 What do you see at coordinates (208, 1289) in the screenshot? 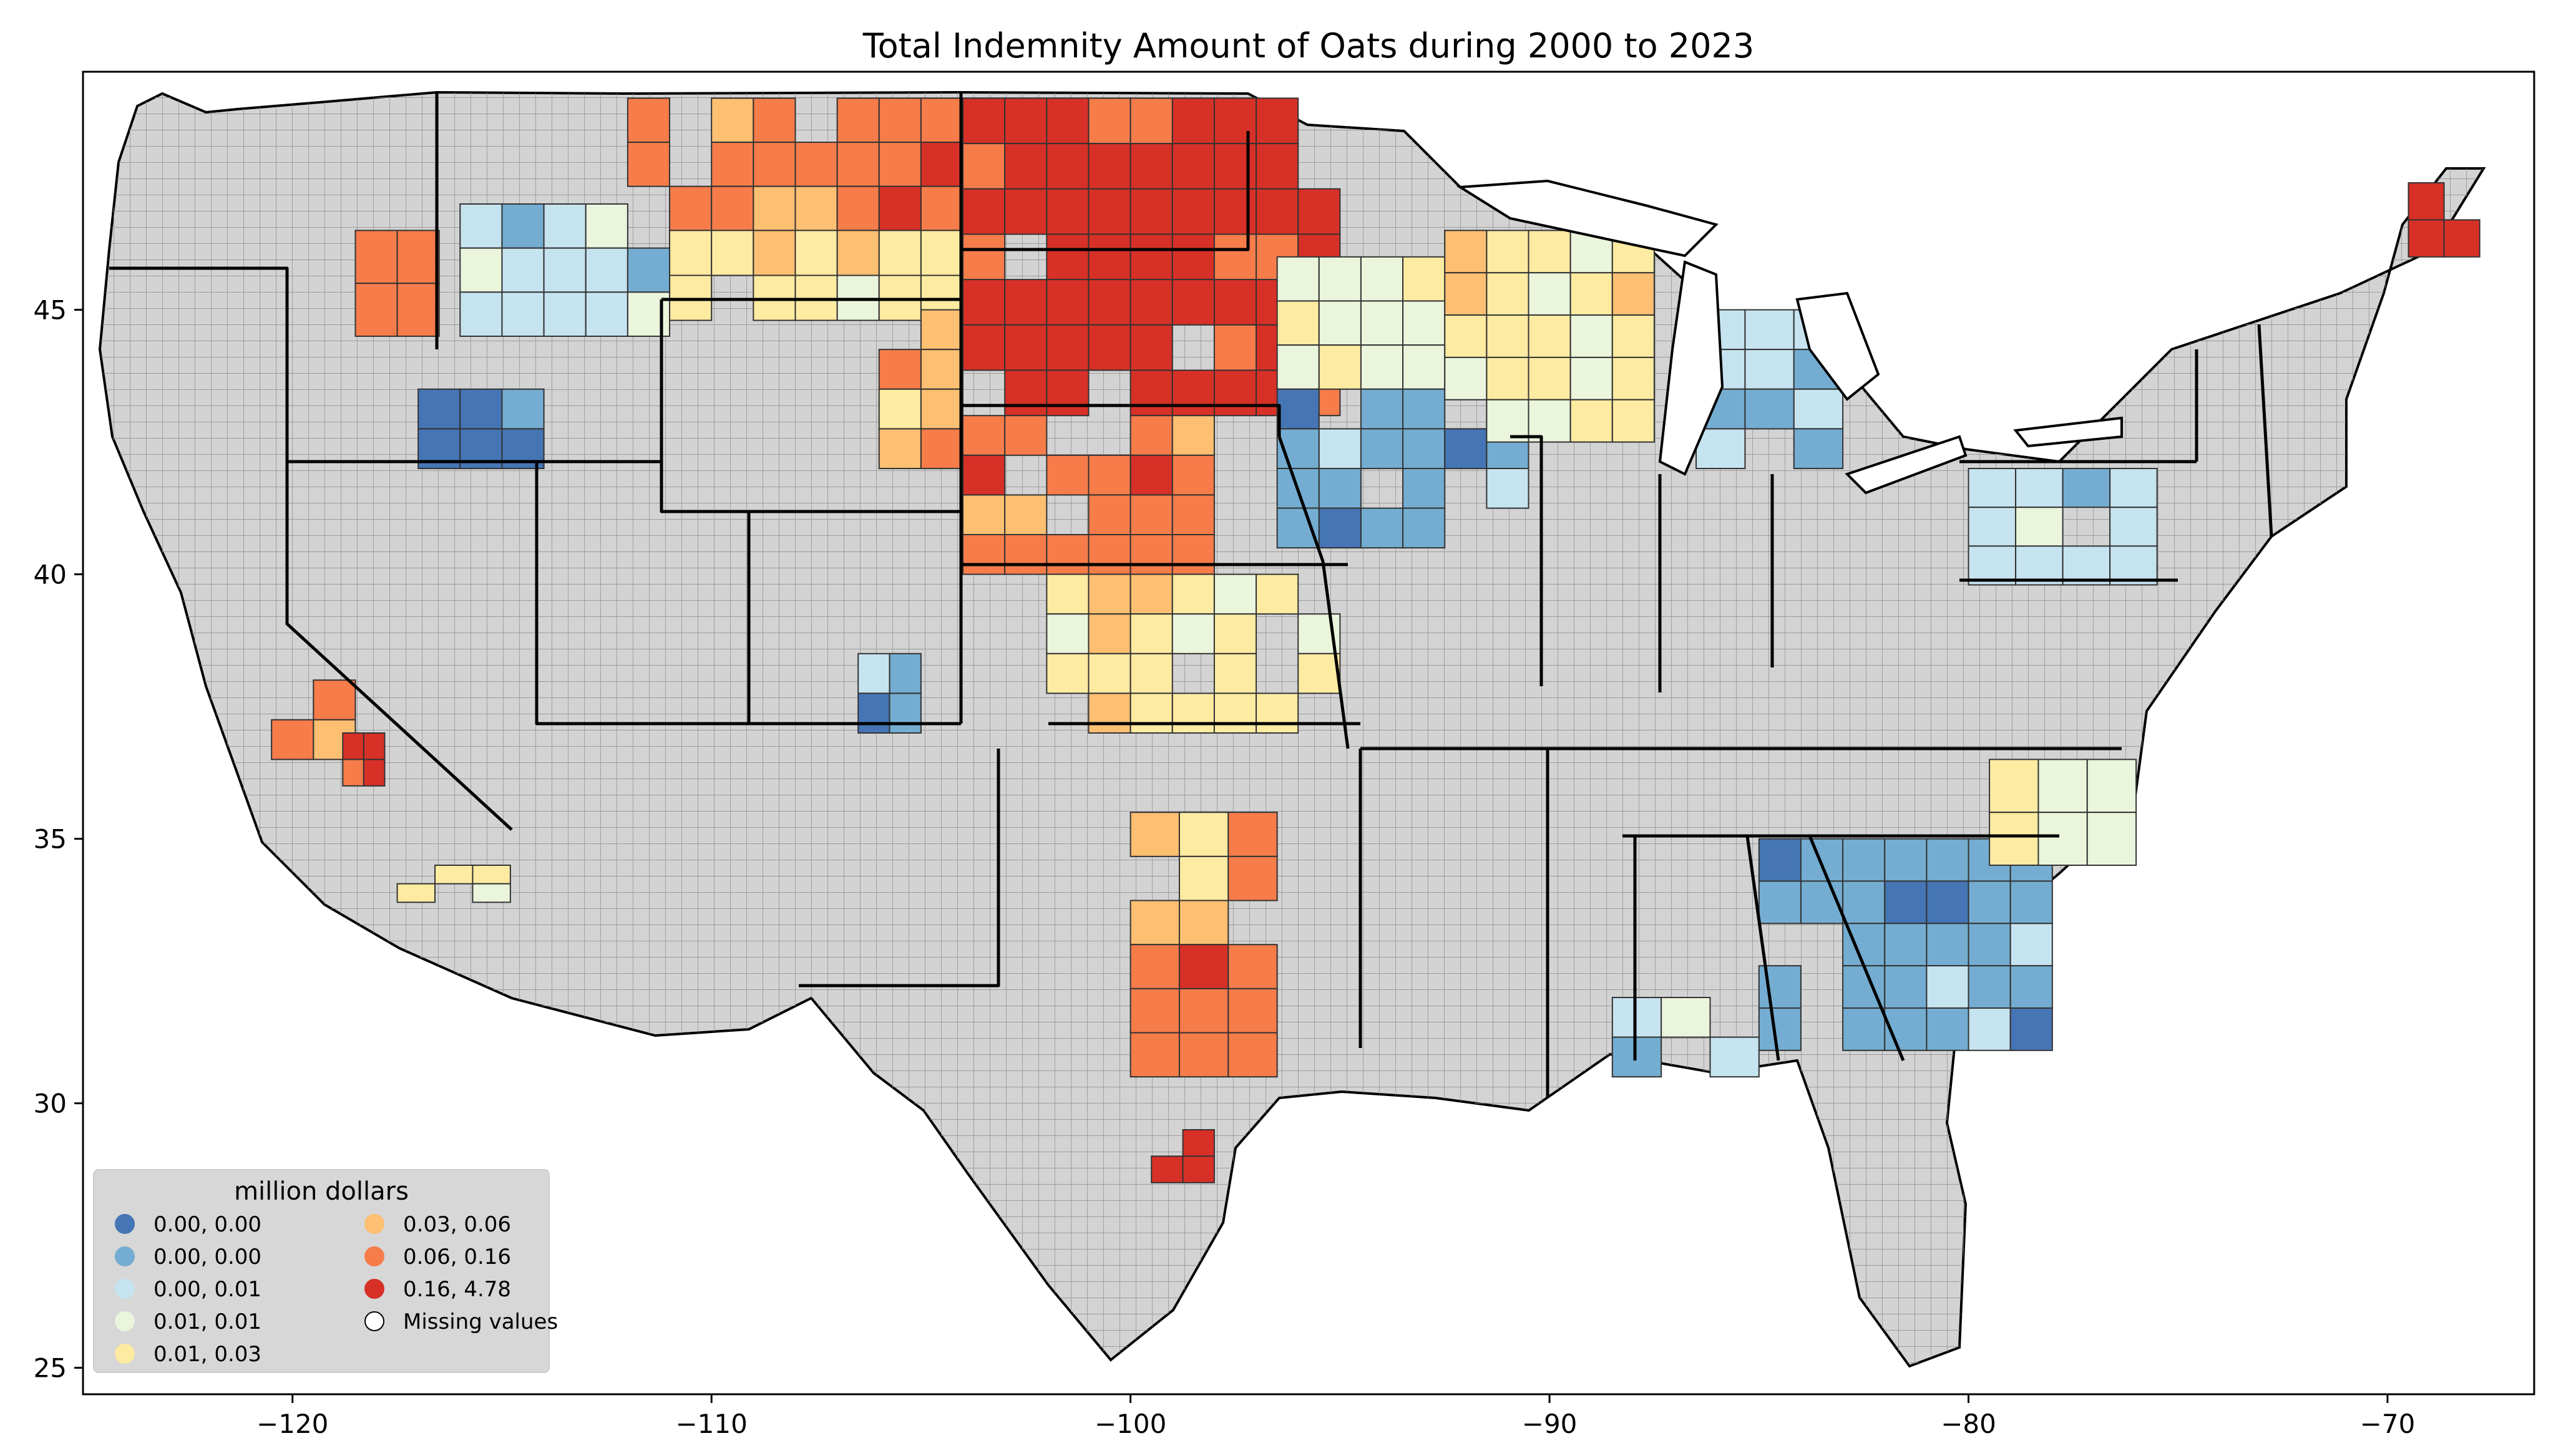
I see `legend-label: 0.00, 0.01` at bounding box center [208, 1289].